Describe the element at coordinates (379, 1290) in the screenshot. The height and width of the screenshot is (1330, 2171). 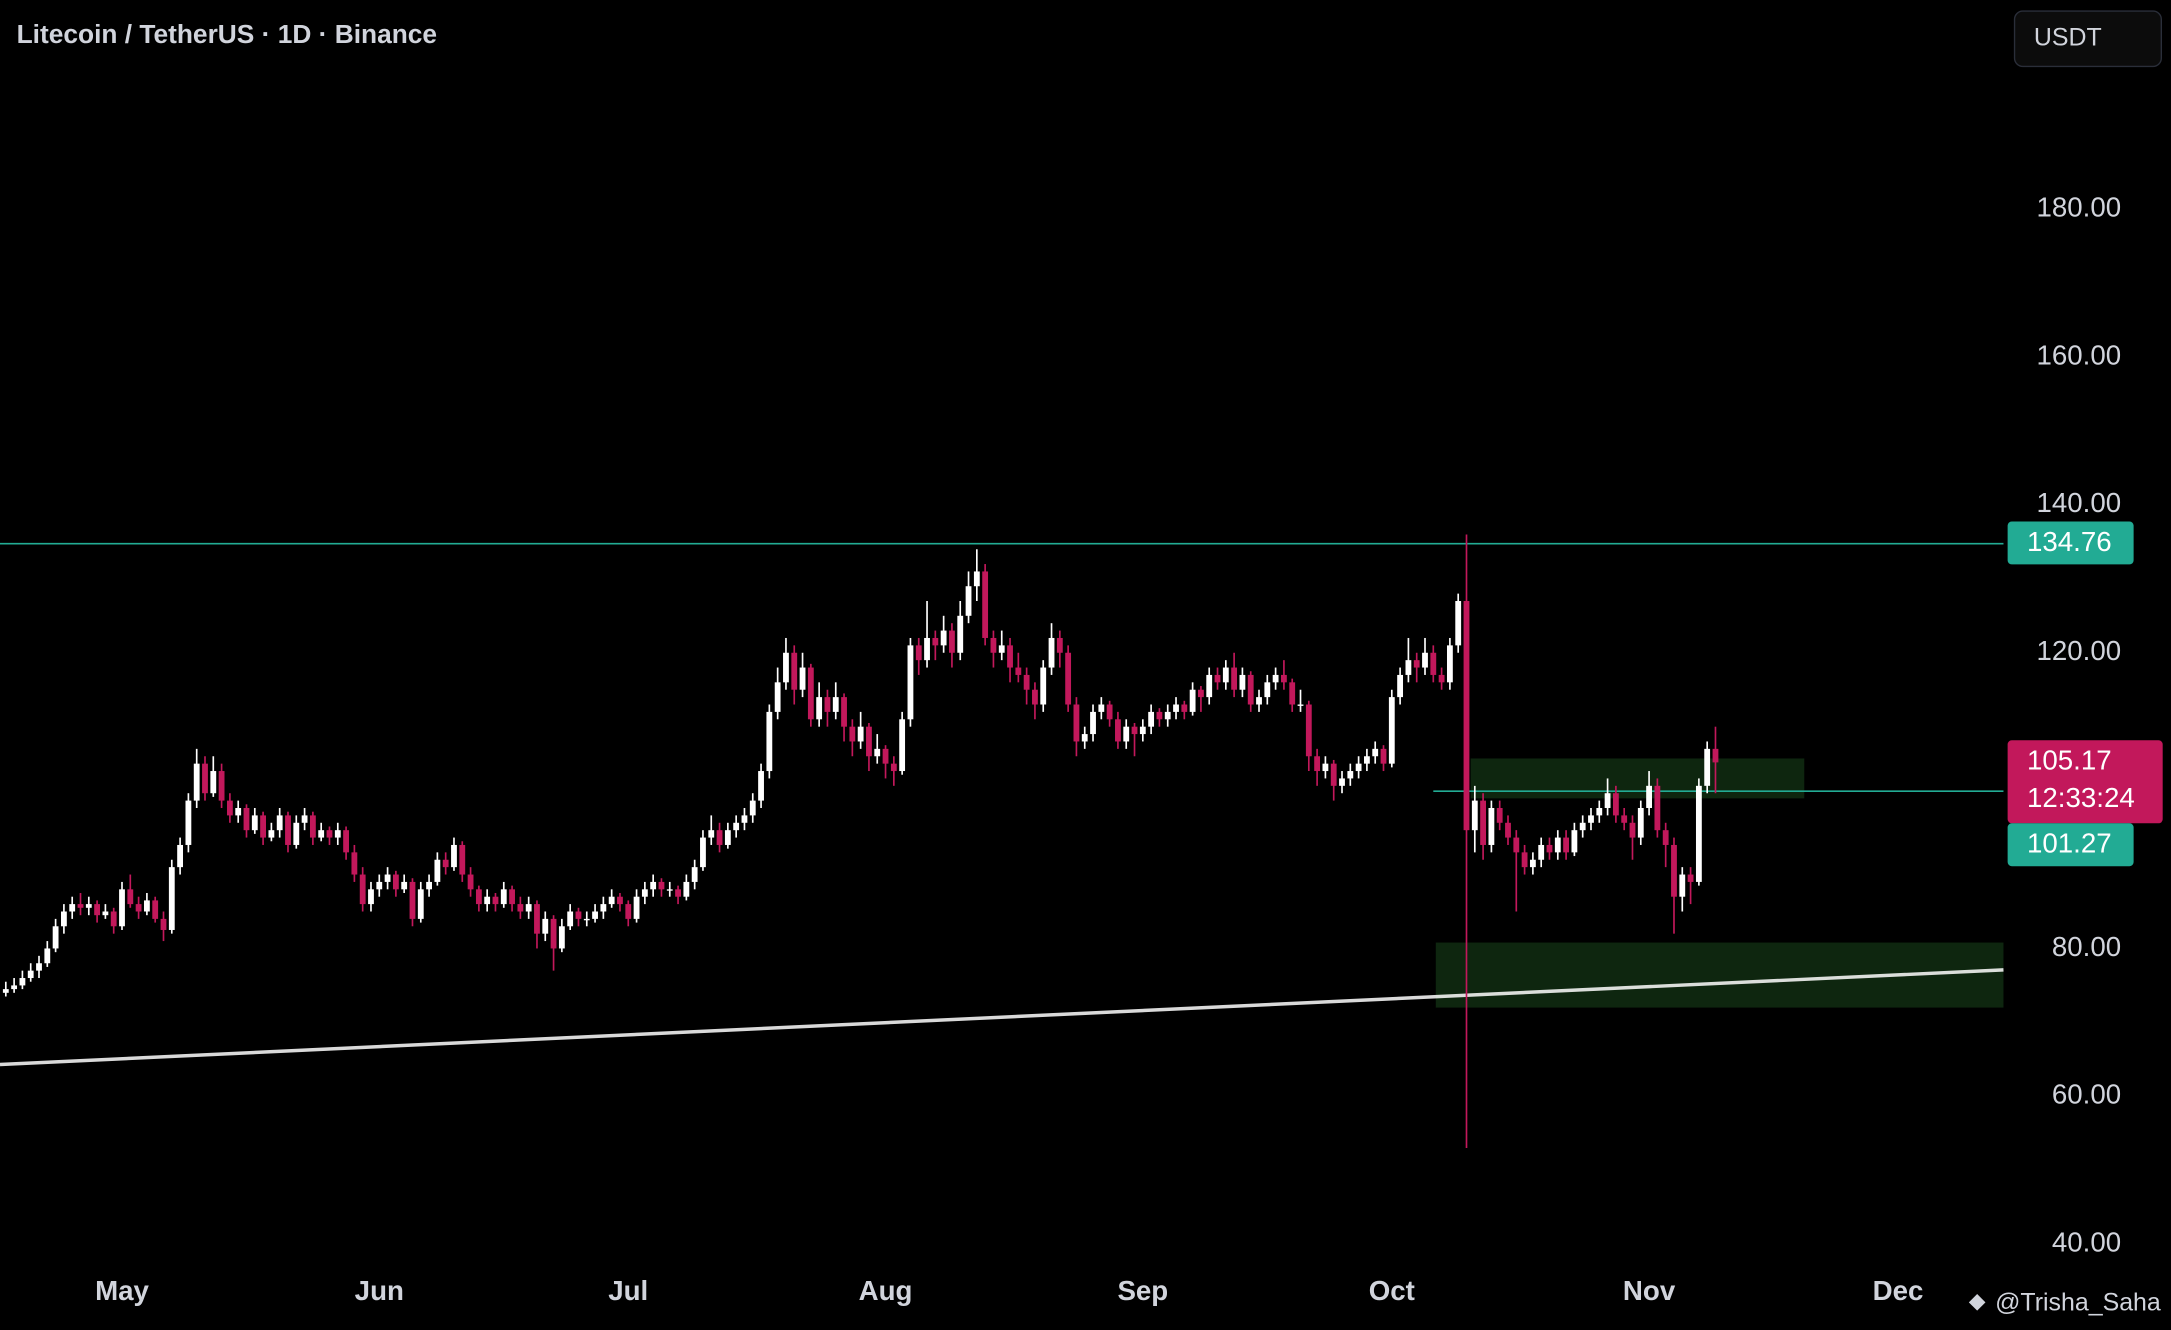
I see `x-tick-label: Jun` at that location.